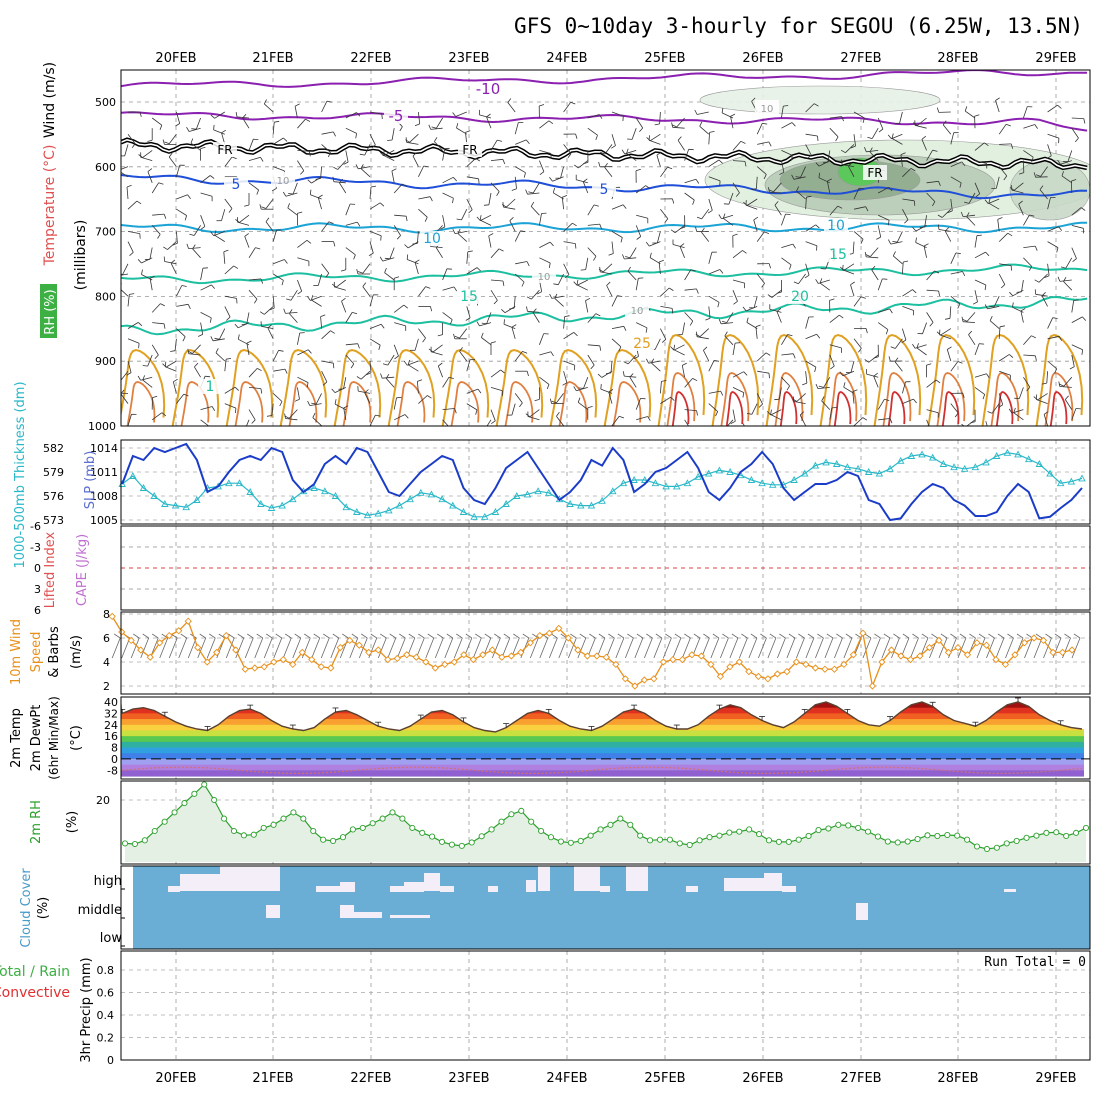 This screenshot has height=1100, width=1100. Describe the element at coordinates (800, 296) in the screenshot. I see `contour-label-bg` at that location.